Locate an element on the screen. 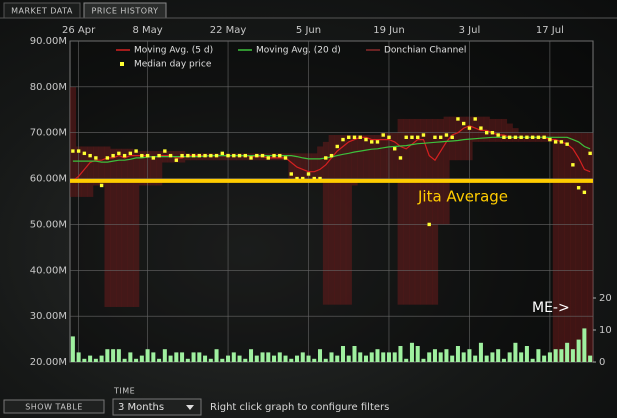  legend-label: Moving Avg. (5 d) is located at coordinates (173, 51).